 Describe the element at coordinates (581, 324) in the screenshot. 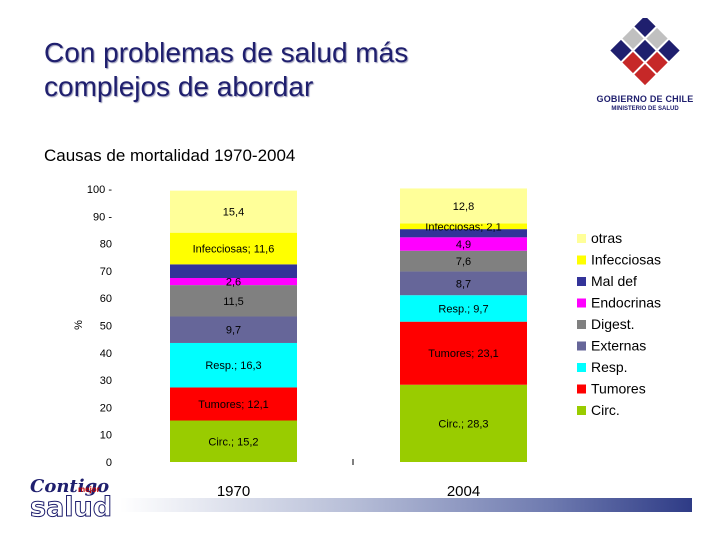

I see `legend-swatch-digest` at that location.